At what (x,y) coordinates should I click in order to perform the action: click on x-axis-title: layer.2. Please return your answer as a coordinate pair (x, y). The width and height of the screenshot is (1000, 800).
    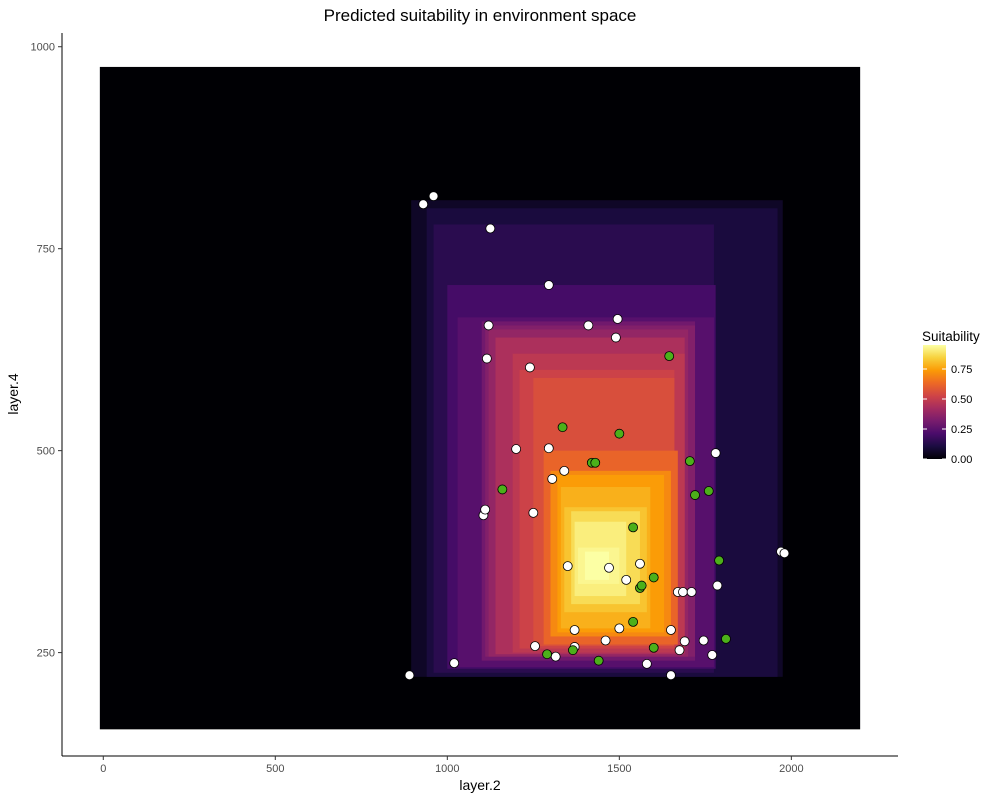
    Looking at the image, I should click on (479, 785).